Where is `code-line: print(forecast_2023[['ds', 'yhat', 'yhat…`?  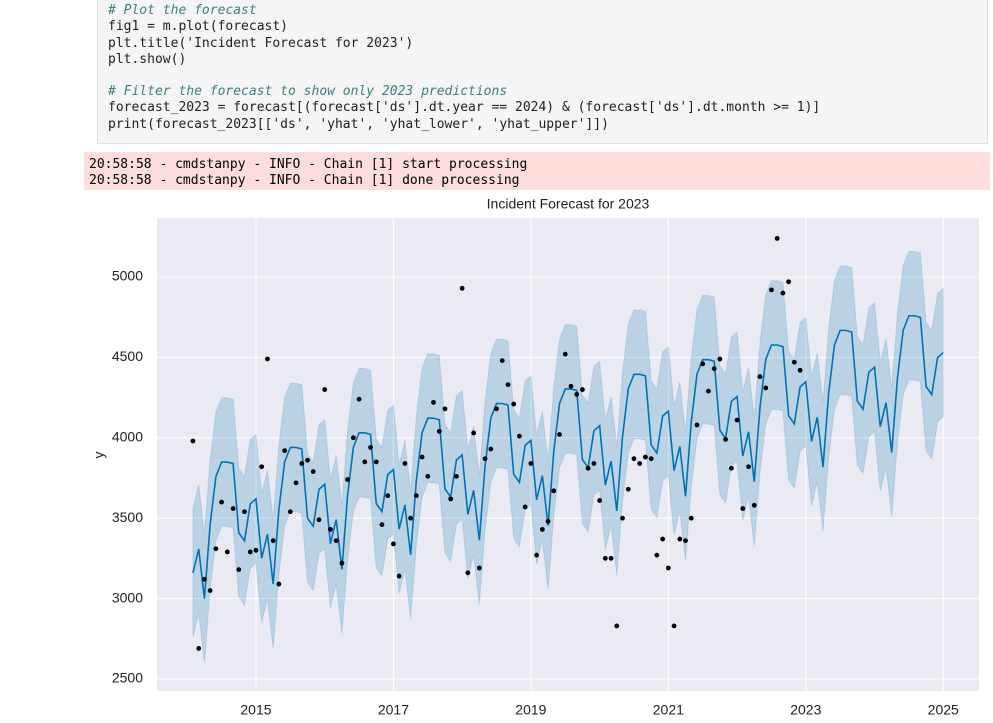 code-line: print(forecast_2023[['ds', 'yhat', 'yhat… is located at coordinates (358, 124).